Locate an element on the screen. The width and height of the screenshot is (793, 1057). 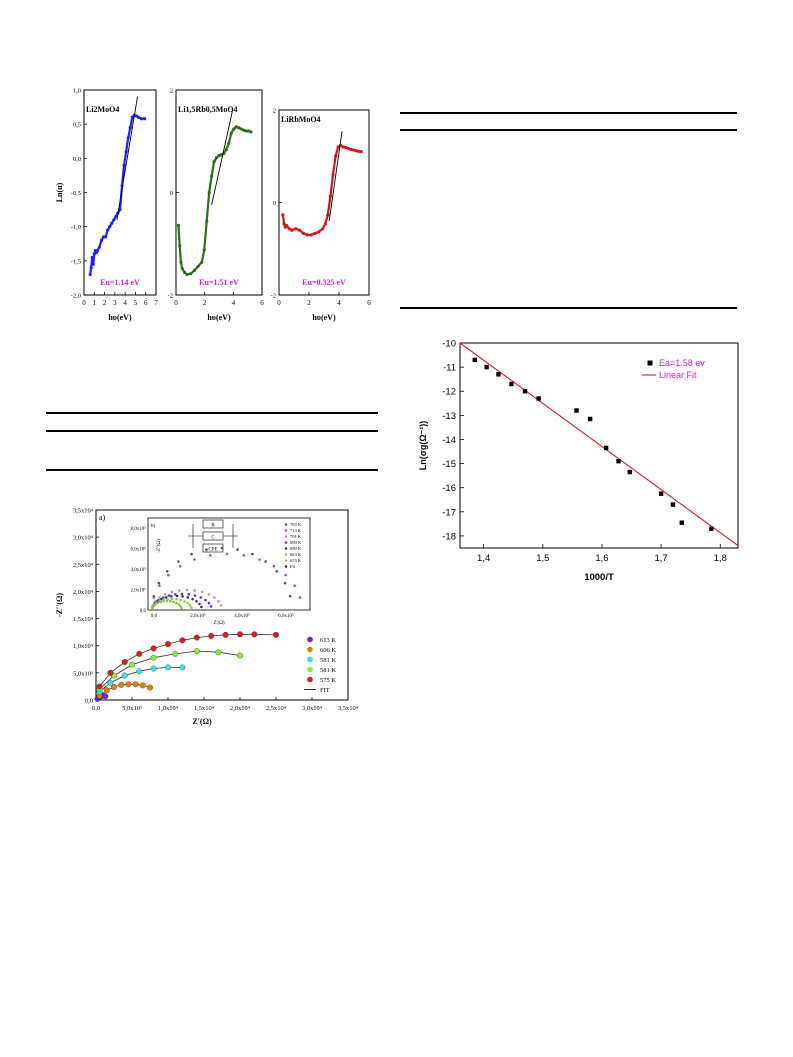
x-axis-label: 1000/T is located at coordinates (599, 577).